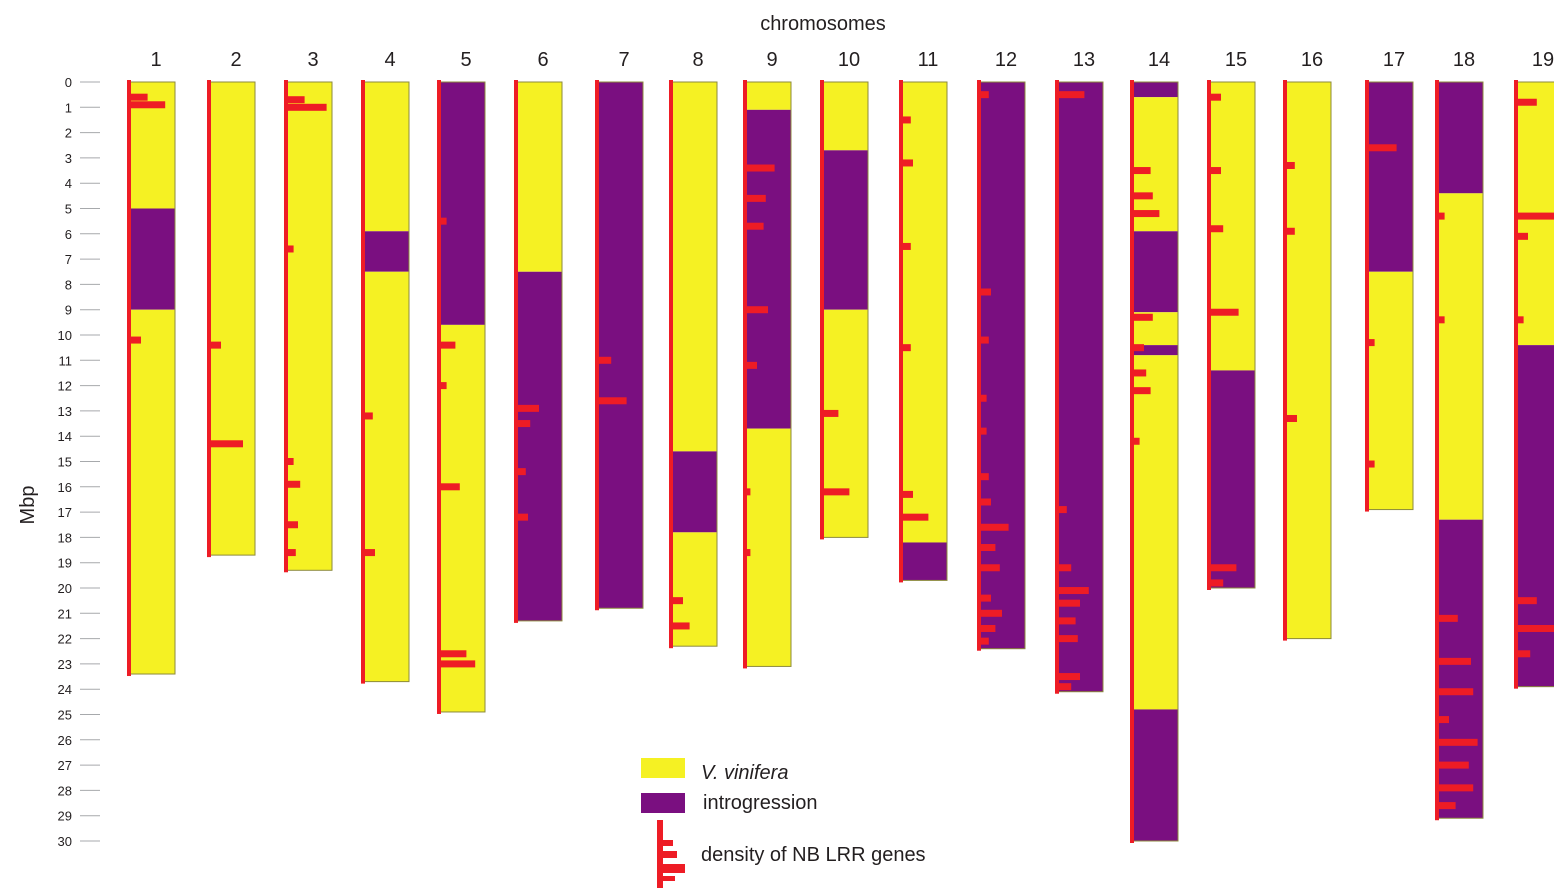 The image size is (1554, 890). What do you see at coordinates (771, 60) in the screenshot?
I see `chromosome-label: 9` at bounding box center [771, 60].